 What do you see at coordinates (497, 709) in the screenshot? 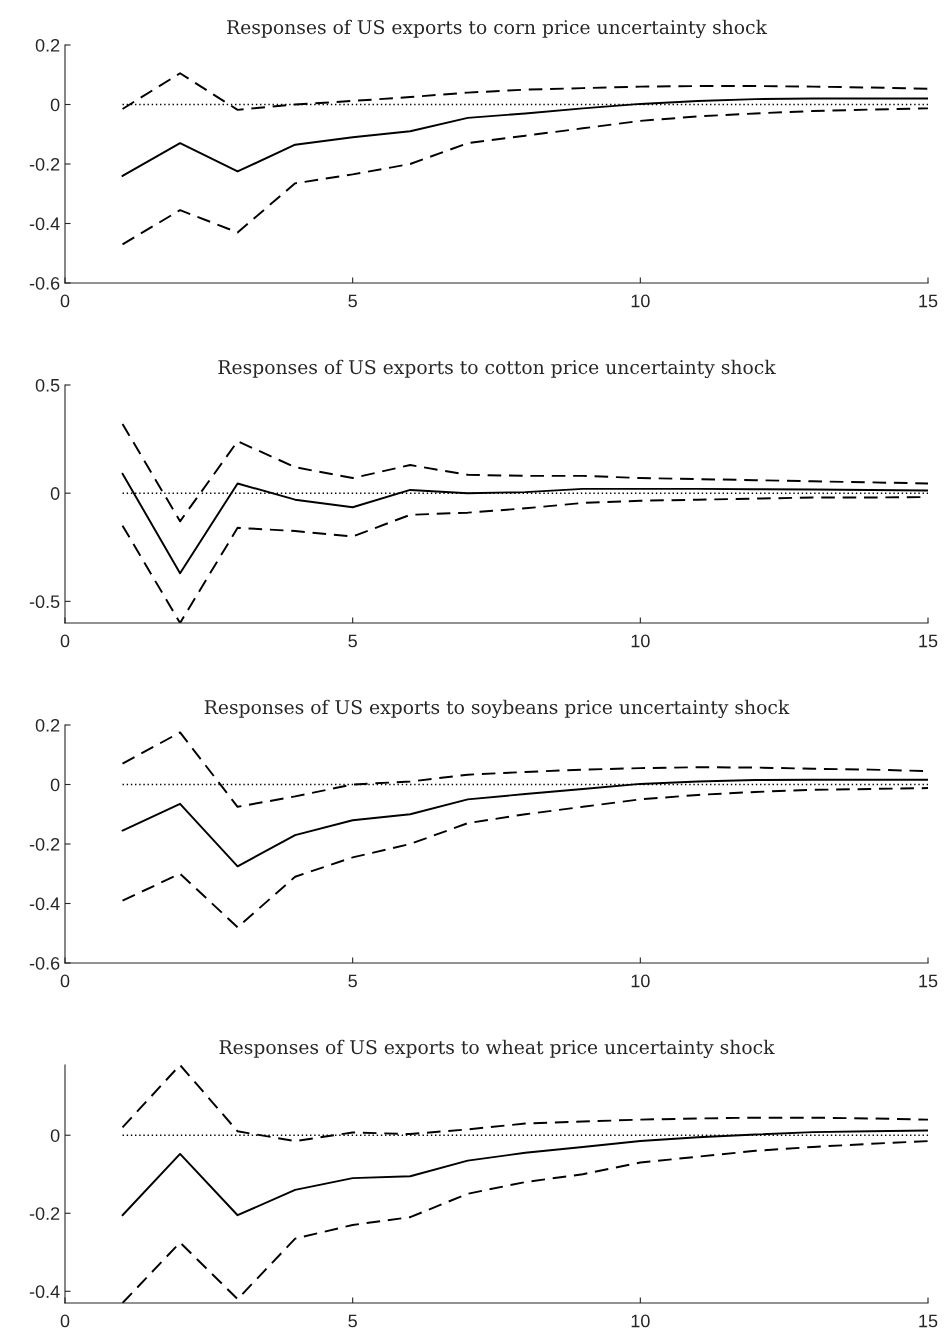
I see `chart-title: Responses of US exports to soybeans price uncertainty shock` at bounding box center [497, 709].